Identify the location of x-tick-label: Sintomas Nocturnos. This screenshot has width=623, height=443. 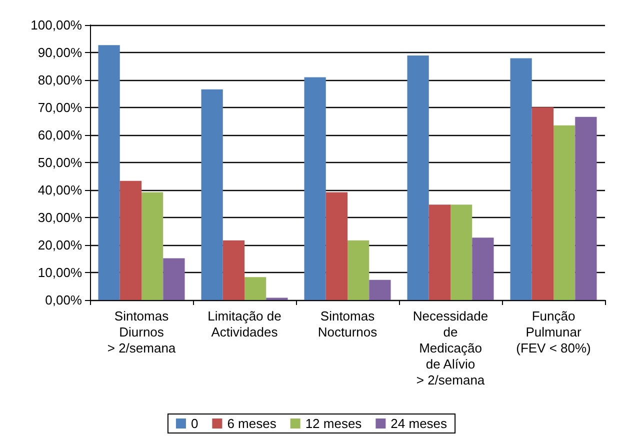
(348, 324).